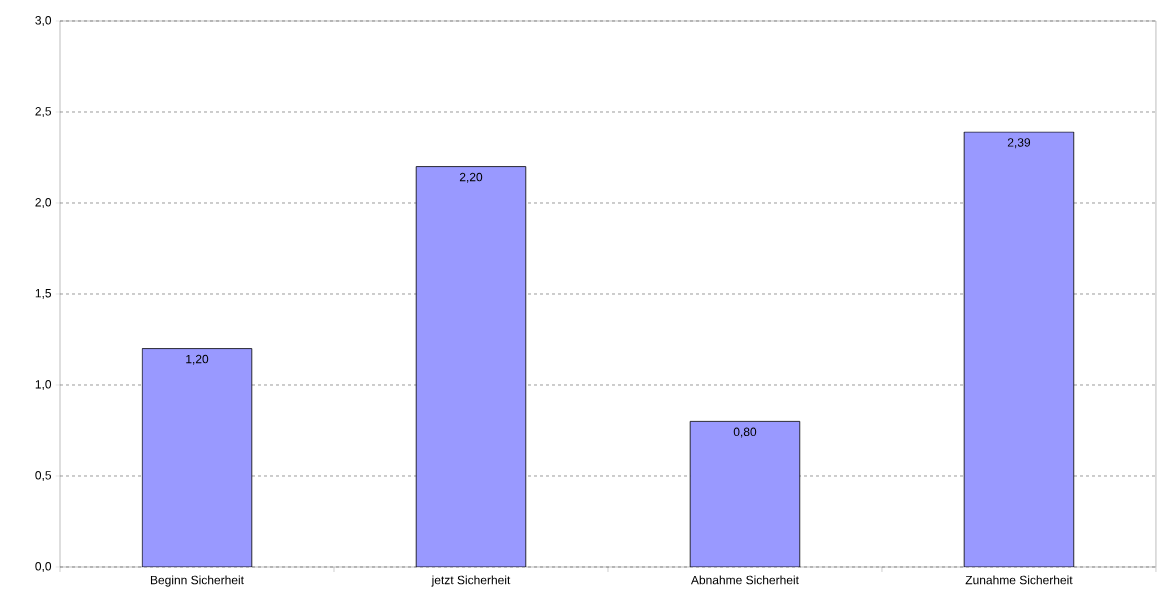 The height and width of the screenshot is (607, 1157). I want to click on data-label: 0,80, so click(745, 432).